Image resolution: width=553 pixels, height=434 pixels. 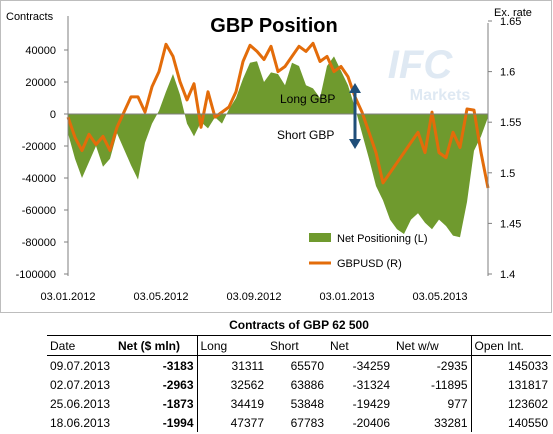 What do you see at coordinates (156, 384) in the screenshot?
I see `cell-net-mln: -2963` at bounding box center [156, 384].